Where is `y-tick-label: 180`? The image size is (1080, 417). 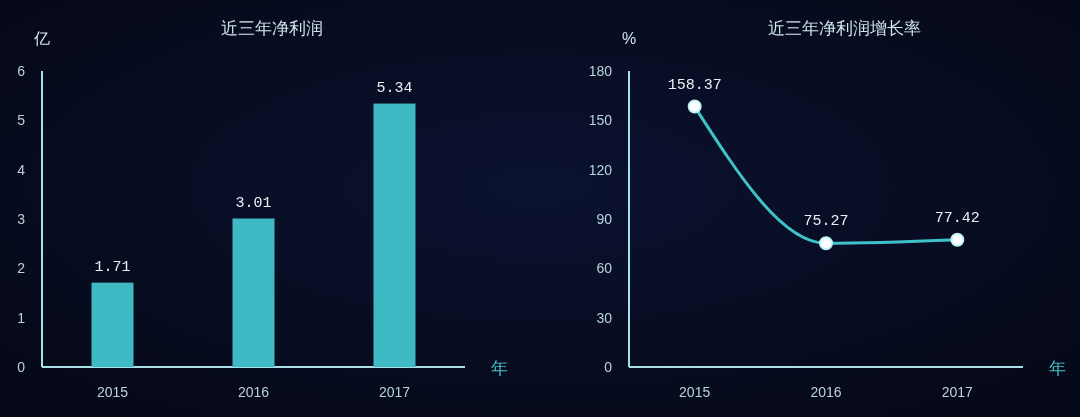 y-tick-label: 180 is located at coordinates (600, 71).